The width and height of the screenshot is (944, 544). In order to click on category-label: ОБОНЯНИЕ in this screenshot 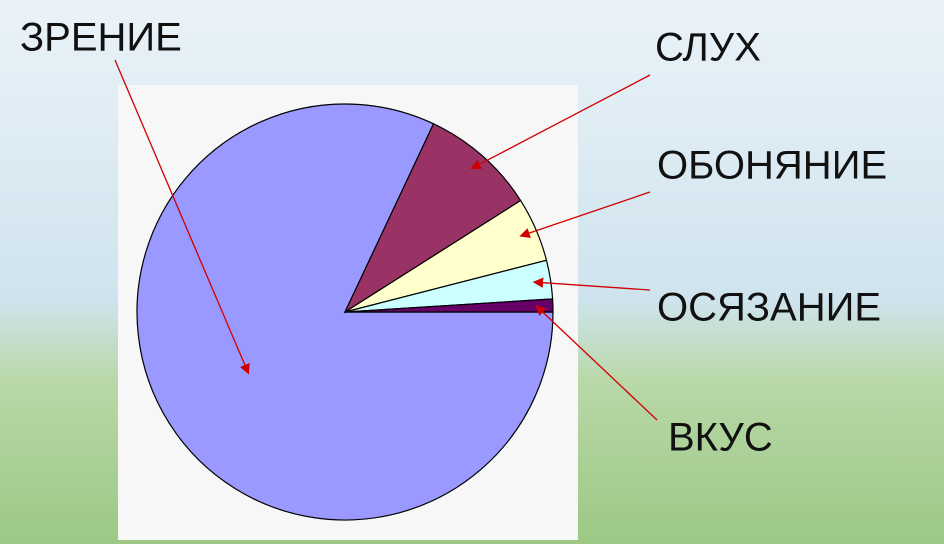, I will do `click(772, 166)`.